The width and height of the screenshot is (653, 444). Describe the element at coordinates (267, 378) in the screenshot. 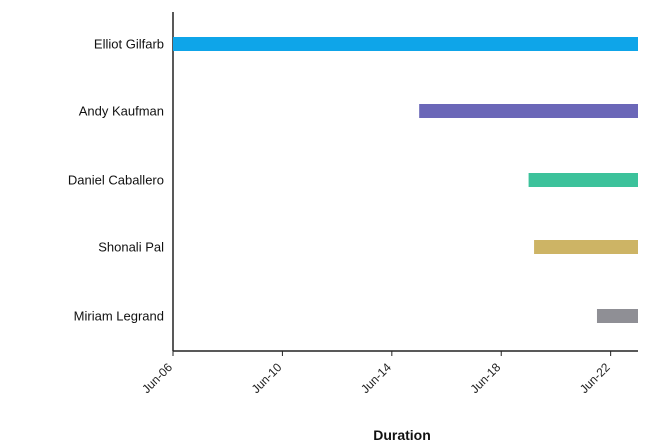

I see `x-tick-label: Jun-10` at that location.